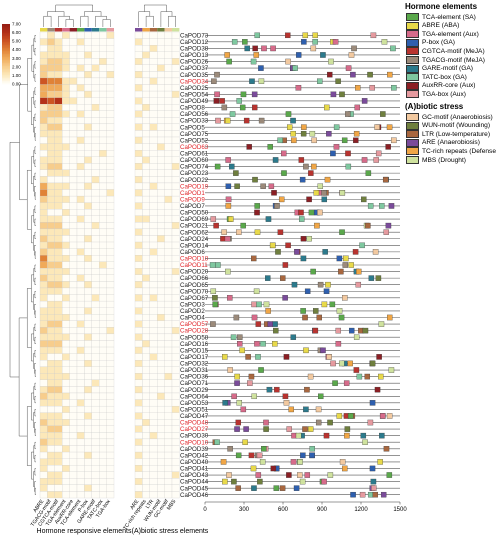 Image resolution: width=496 pixels, height=550 pixels. I want to click on gene-label: CaPOD12, so click(194, 42).